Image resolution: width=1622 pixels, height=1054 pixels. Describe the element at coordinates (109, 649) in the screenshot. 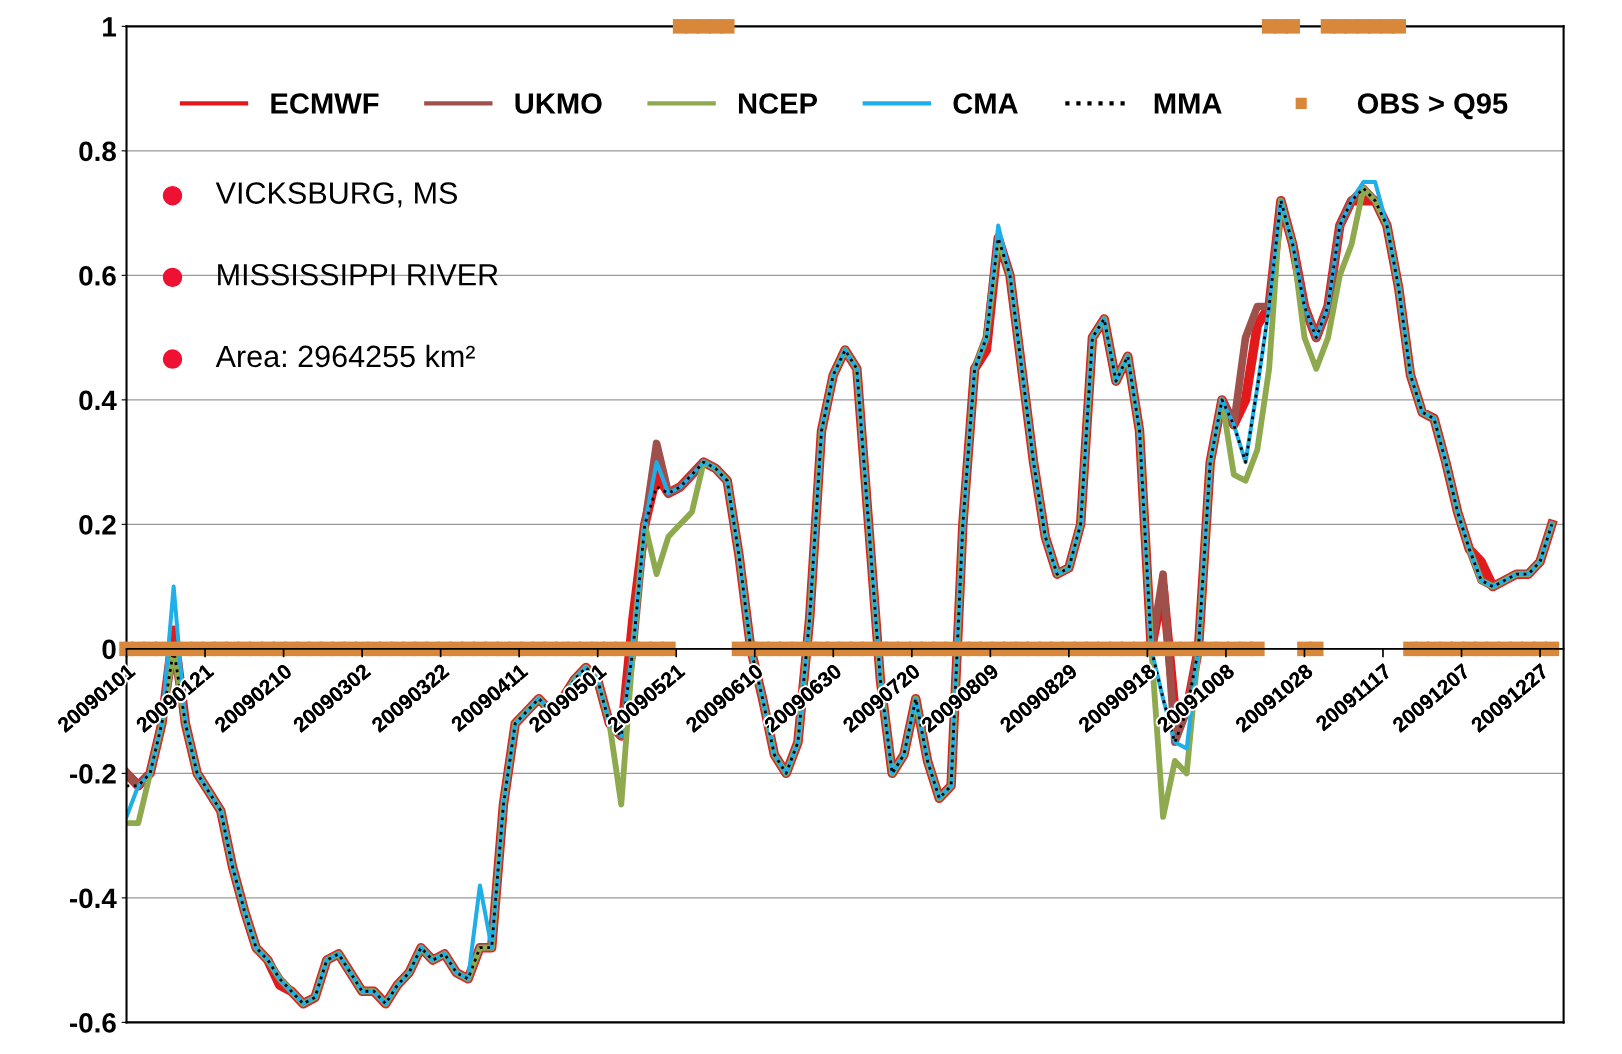

I see `y-tick-label: 0` at that location.